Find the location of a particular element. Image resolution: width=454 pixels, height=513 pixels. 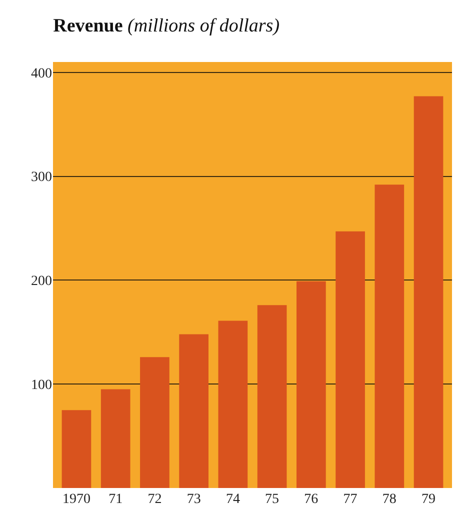

x-tick-label: 76 is located at coordinates (311, 499).